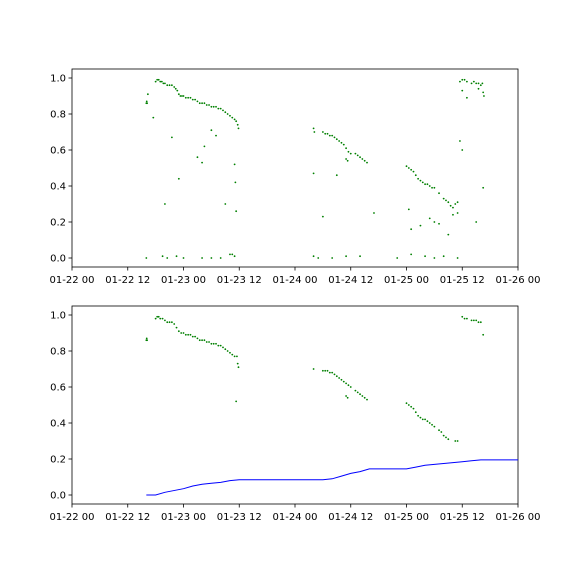 The image size is (576, 576). Describe the element at coordinates (72, 517) in the screenshot. I see `bottom-x-tick-label: 01-22 00` at that location.